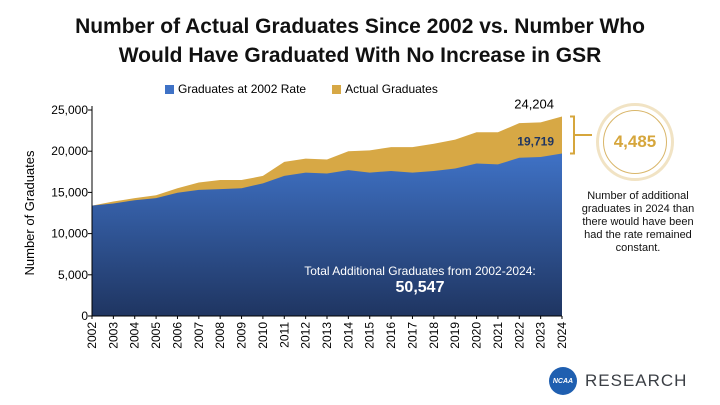 The image size is (720, 405). Describe the element at coordinates (135, 335) in the screenshot. I see `x-tick-label: 2004` at that location.